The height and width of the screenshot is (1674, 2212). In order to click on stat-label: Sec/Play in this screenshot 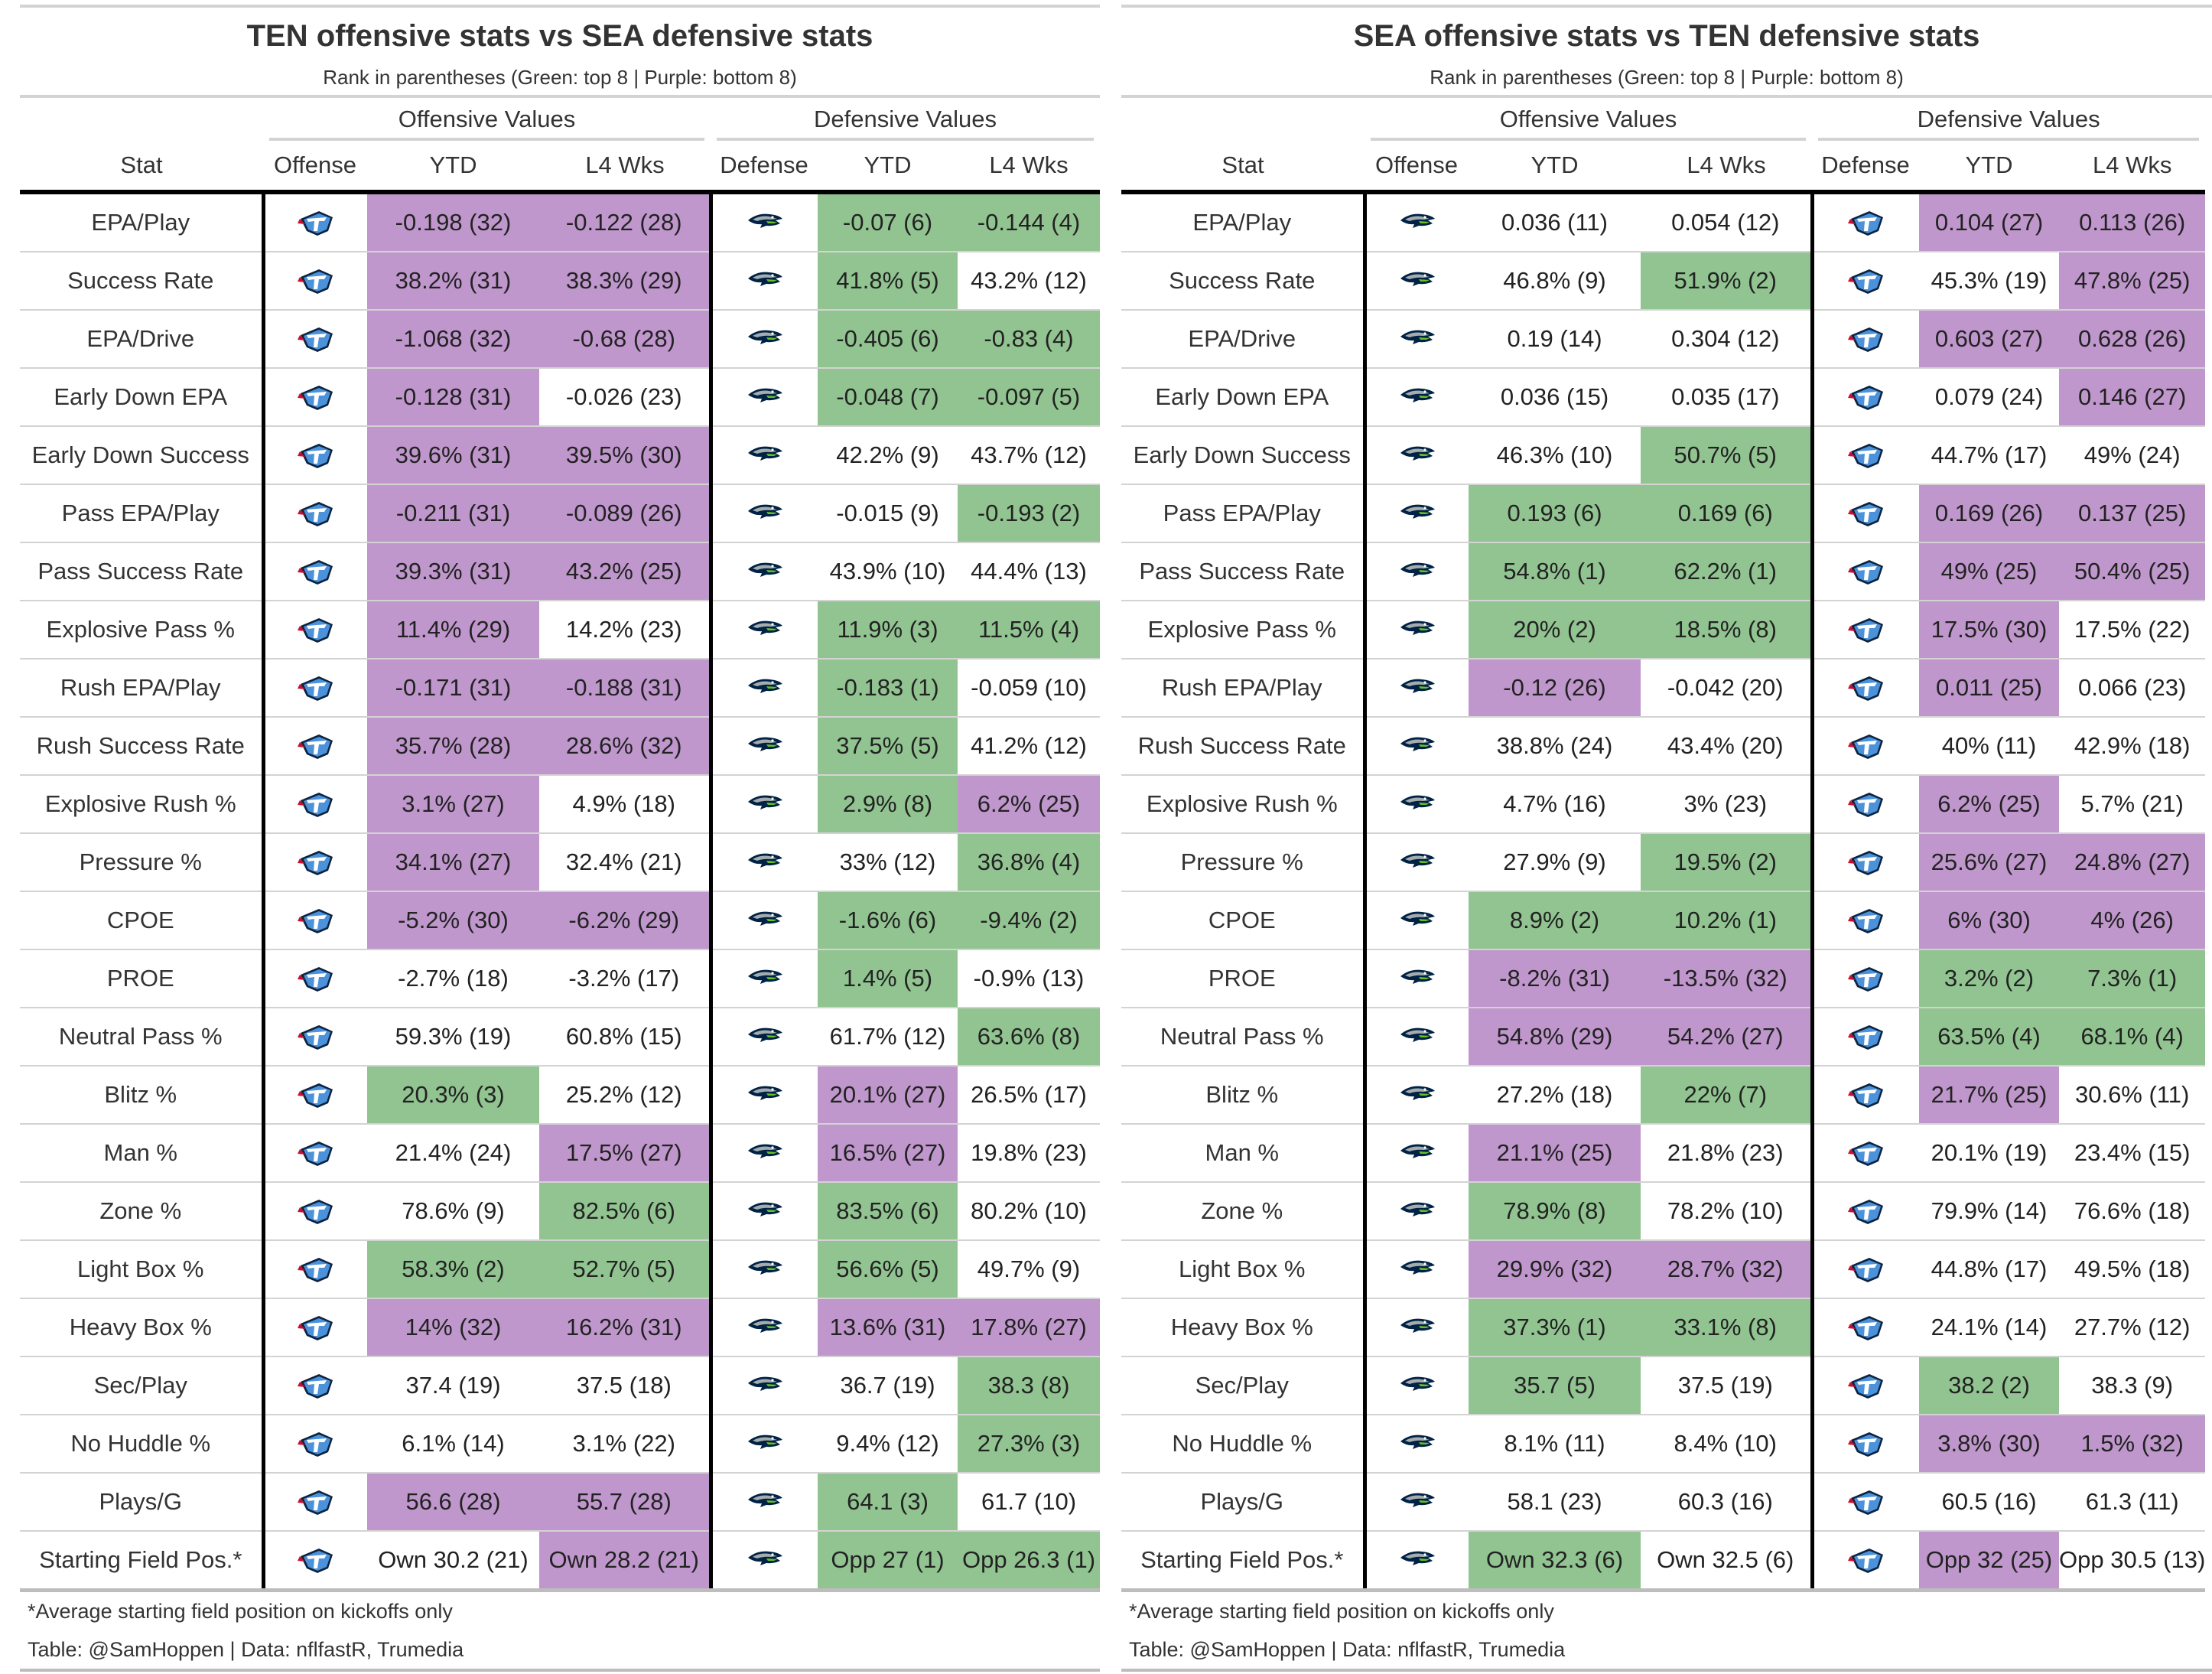, I will do `click(1243, 1385)`.